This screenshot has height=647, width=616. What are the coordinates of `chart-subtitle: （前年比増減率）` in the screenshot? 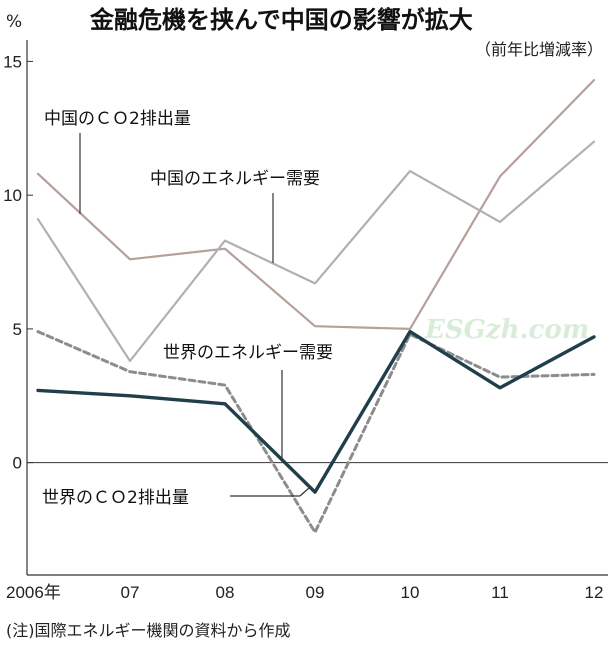 It's located at (539, 49).